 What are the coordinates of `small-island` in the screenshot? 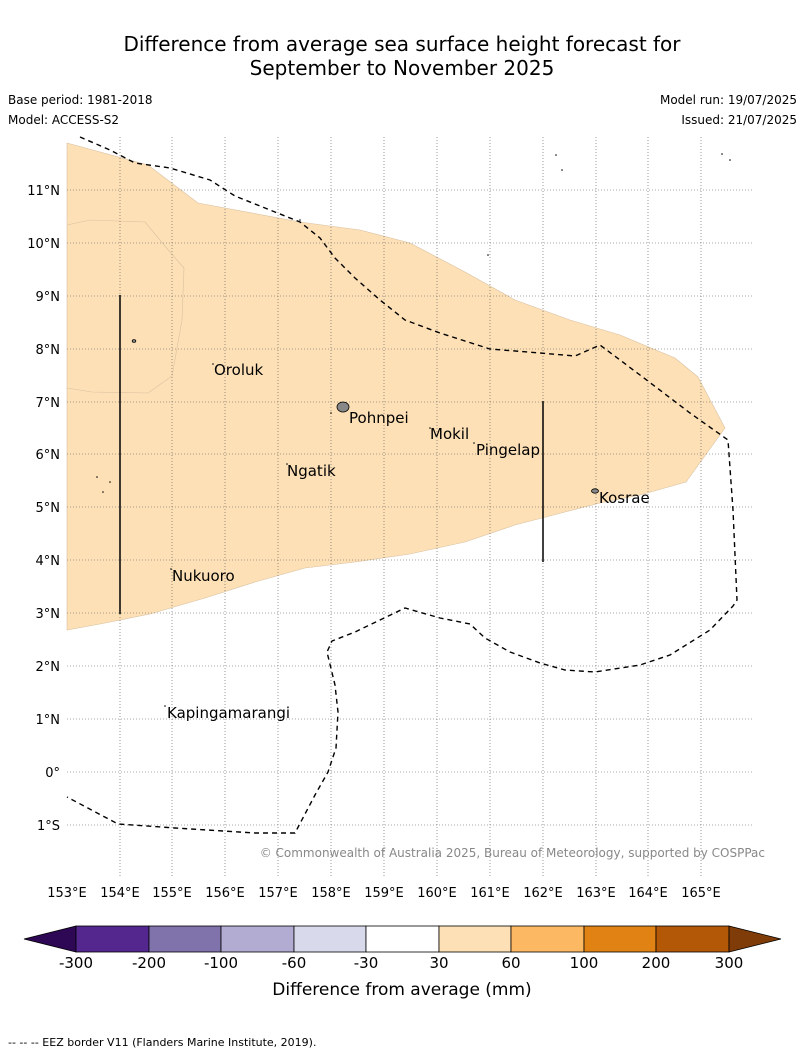 It's located at (134, 341).